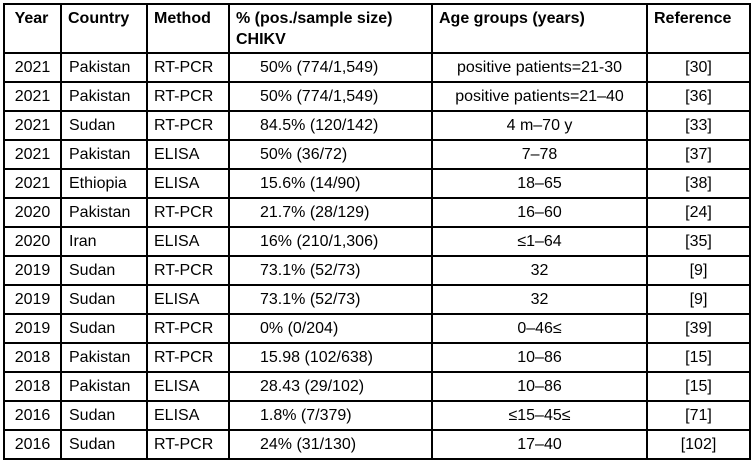  I want to click on cell-reference: [71], so click(698, 415).